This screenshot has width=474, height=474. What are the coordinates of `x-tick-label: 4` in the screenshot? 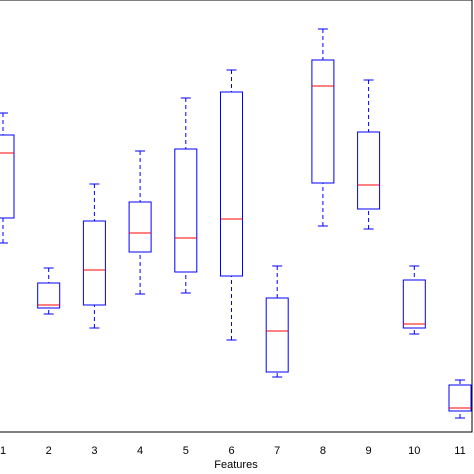 It's located at (140, 451).